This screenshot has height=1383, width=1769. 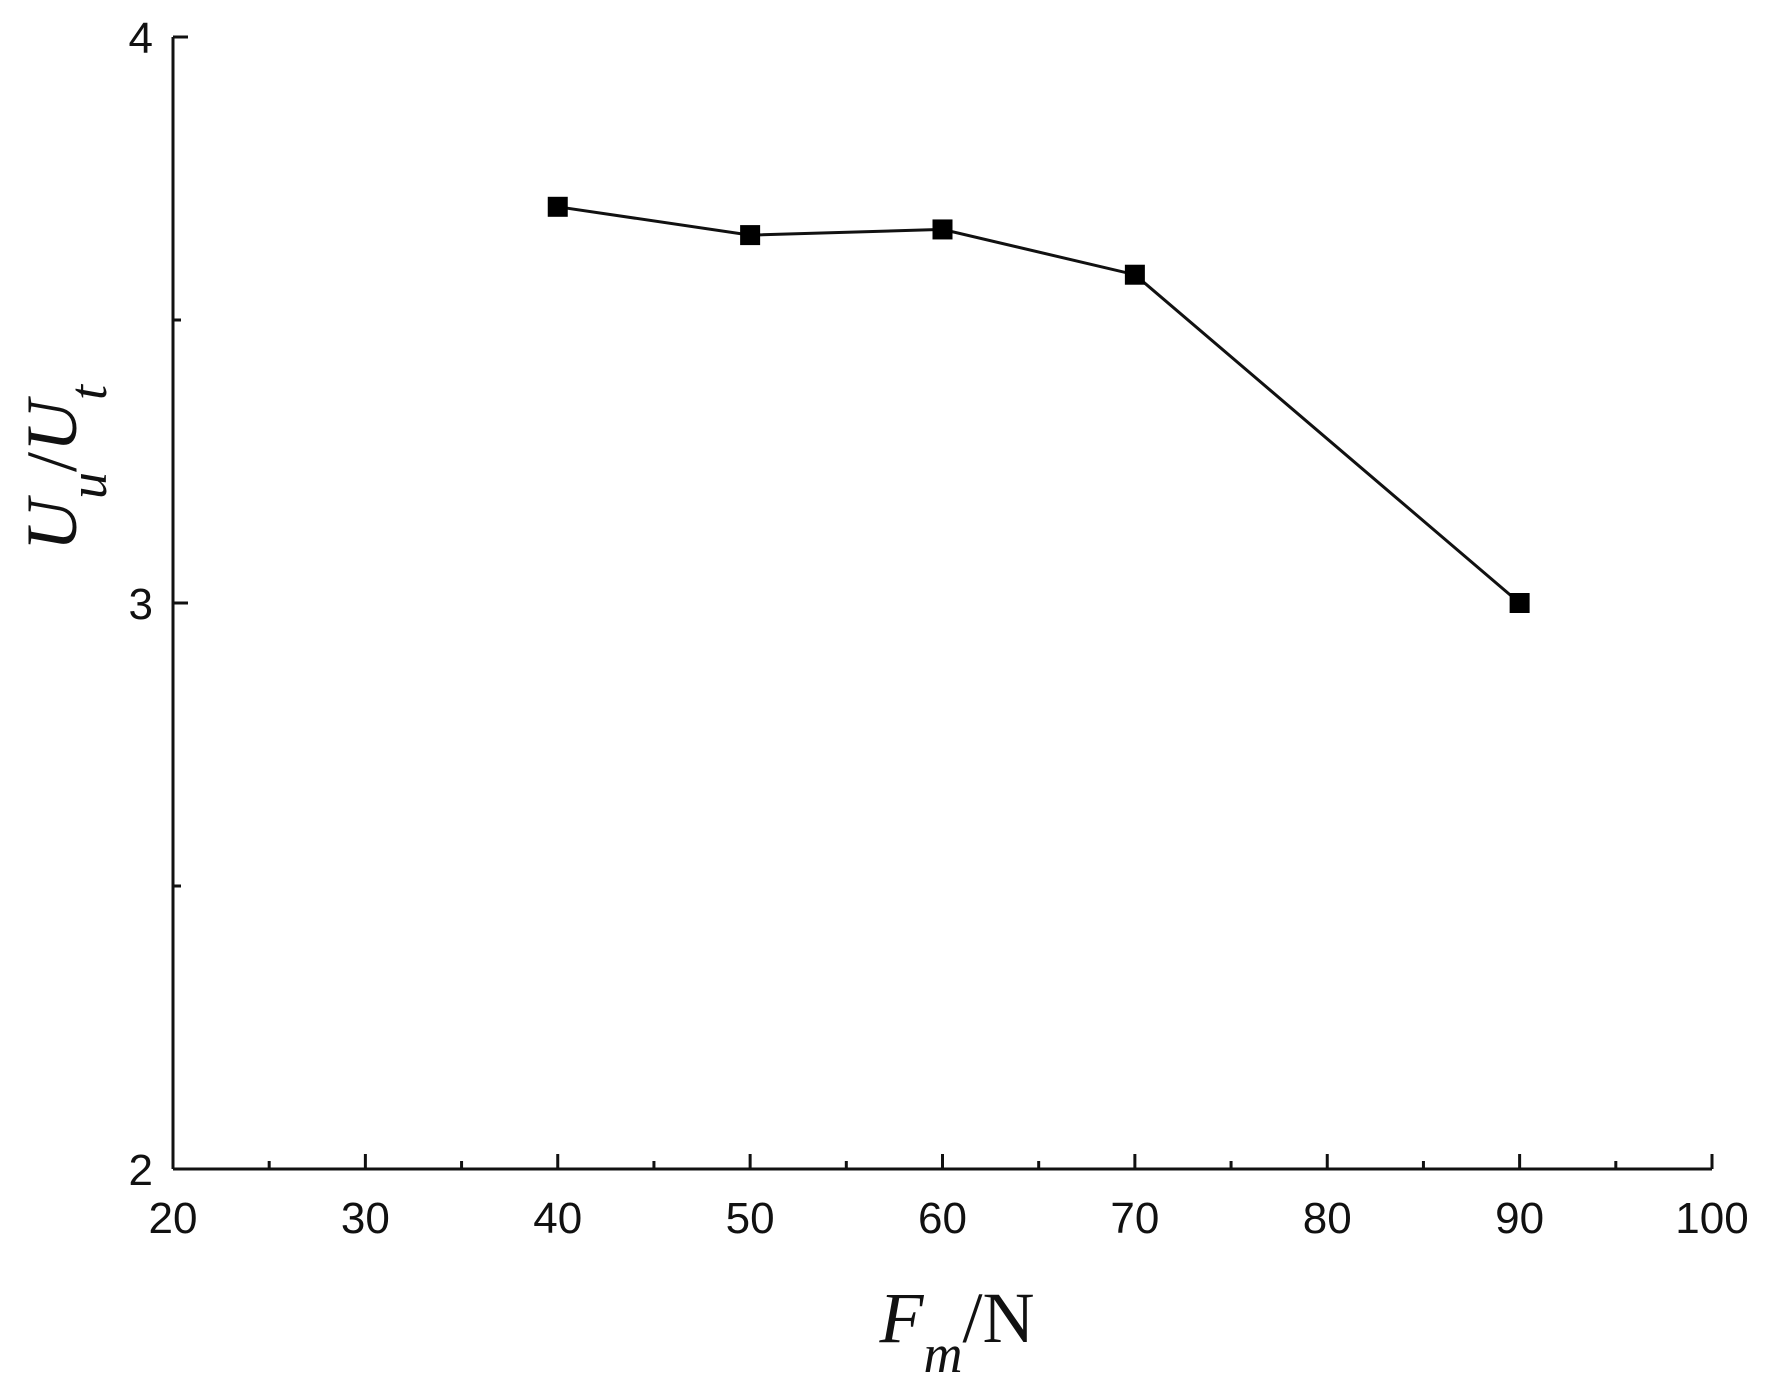 I want to click on y-axis-title-sep: /, so click(x=52, y=462).